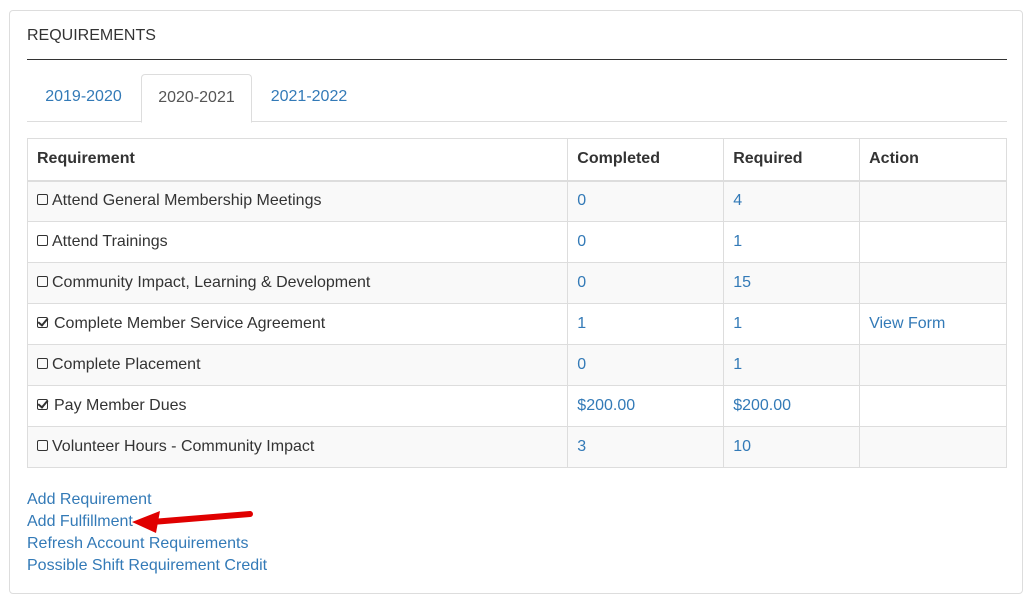 The height and width of the screenshot is (600, 1036). What do you see at coordinates (646, 447) in the screenshot?
I see `completed-value: 3` at bounding box center [646, 447].